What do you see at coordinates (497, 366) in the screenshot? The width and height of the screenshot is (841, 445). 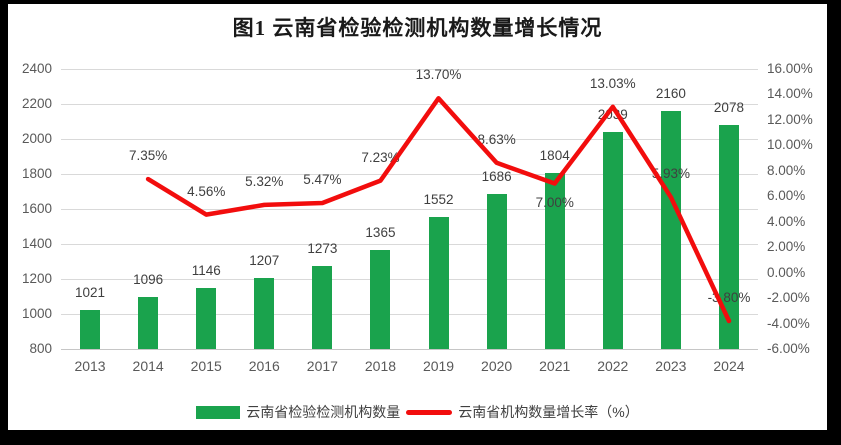 I see `x-axis-tick: 2020` at bounding box center [497, 366].